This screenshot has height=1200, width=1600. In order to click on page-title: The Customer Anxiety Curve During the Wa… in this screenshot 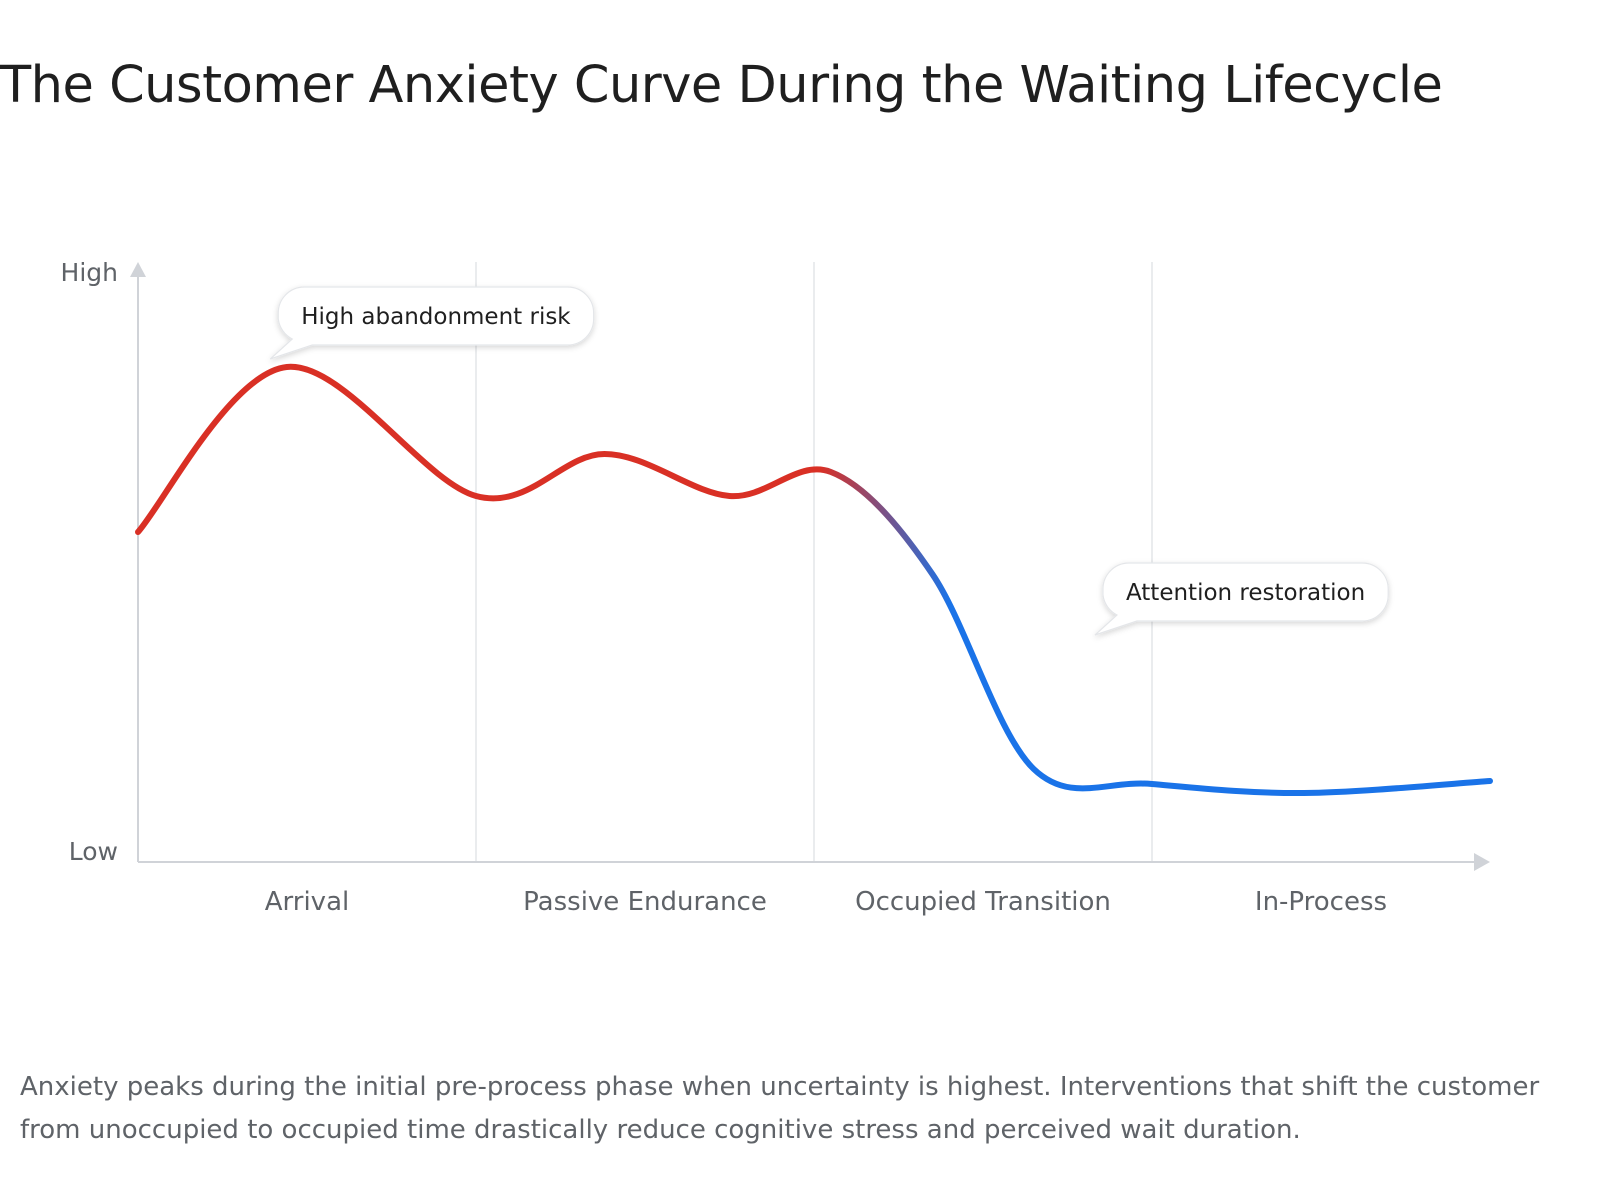, I will do `click(721, 85)`.